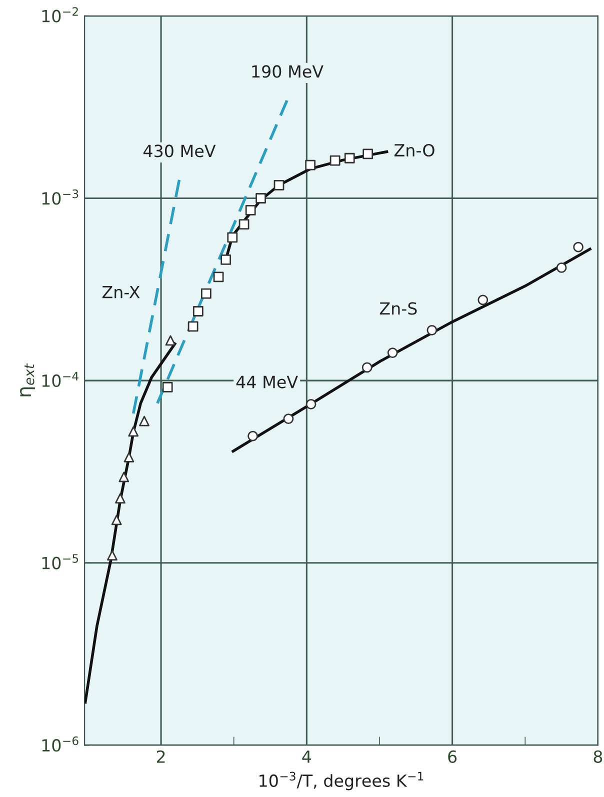  Describe the element at coordinates (267, 382) in the screenshot. I see `annotation: 44 MeV` at that location.